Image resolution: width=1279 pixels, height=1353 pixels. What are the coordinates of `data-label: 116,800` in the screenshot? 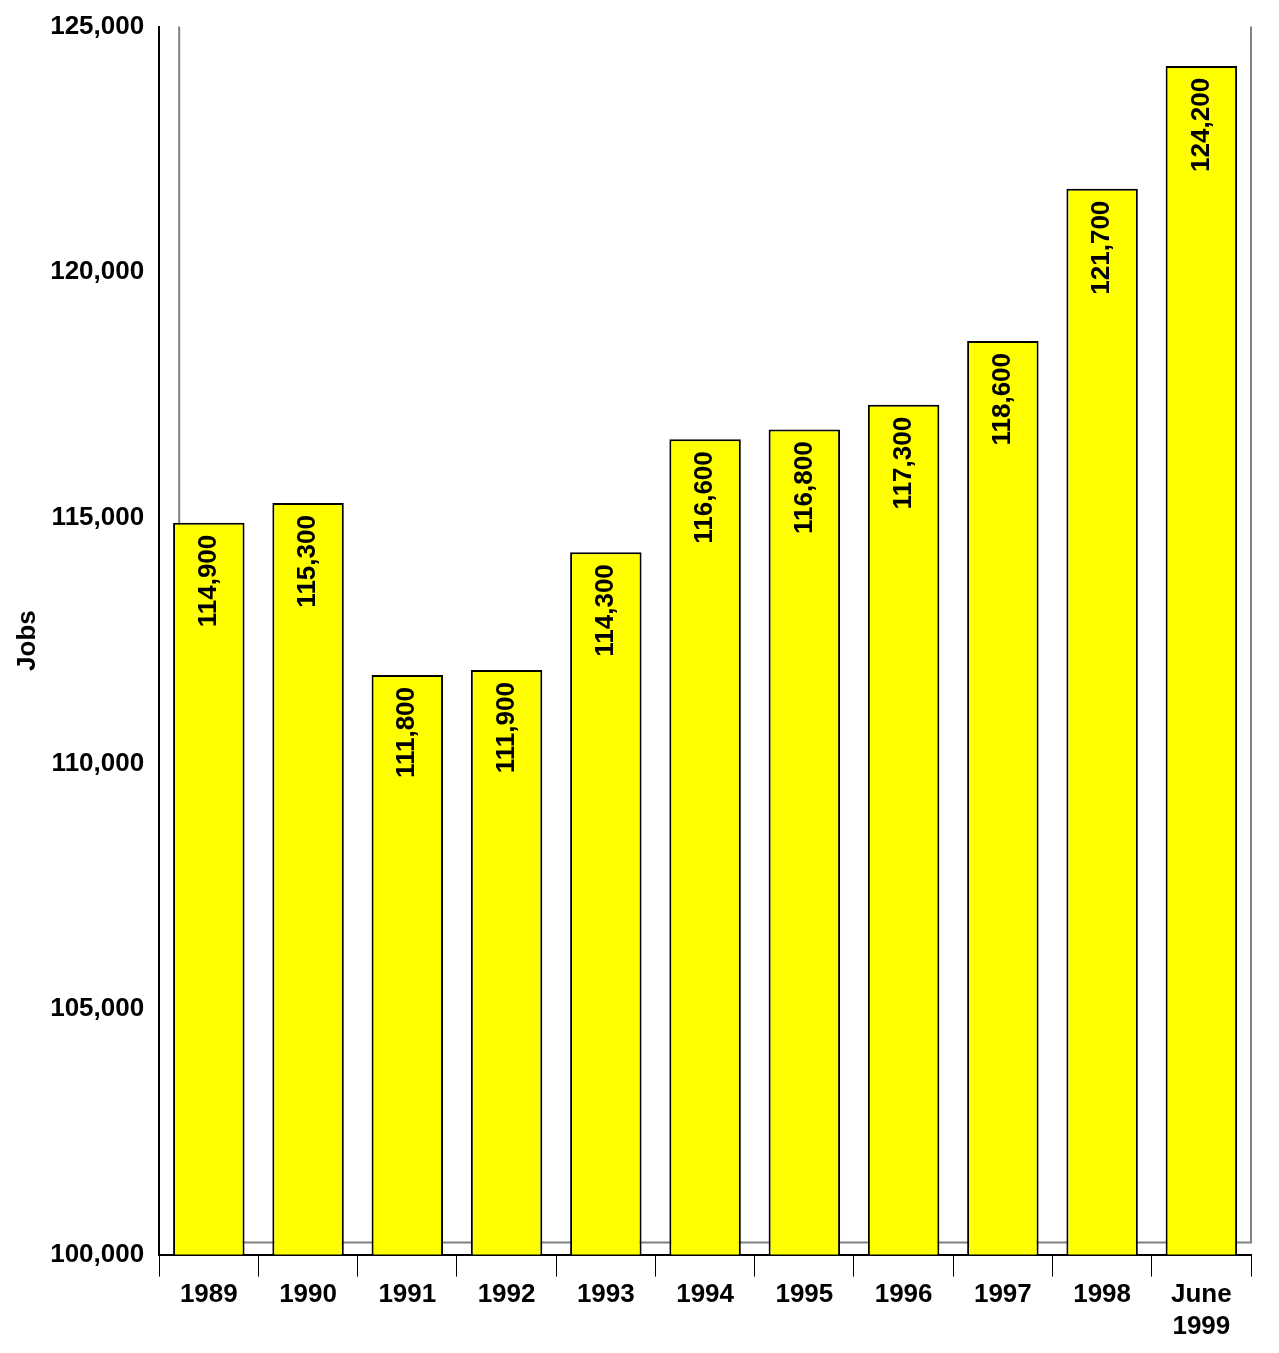 It's located at (802, 487).